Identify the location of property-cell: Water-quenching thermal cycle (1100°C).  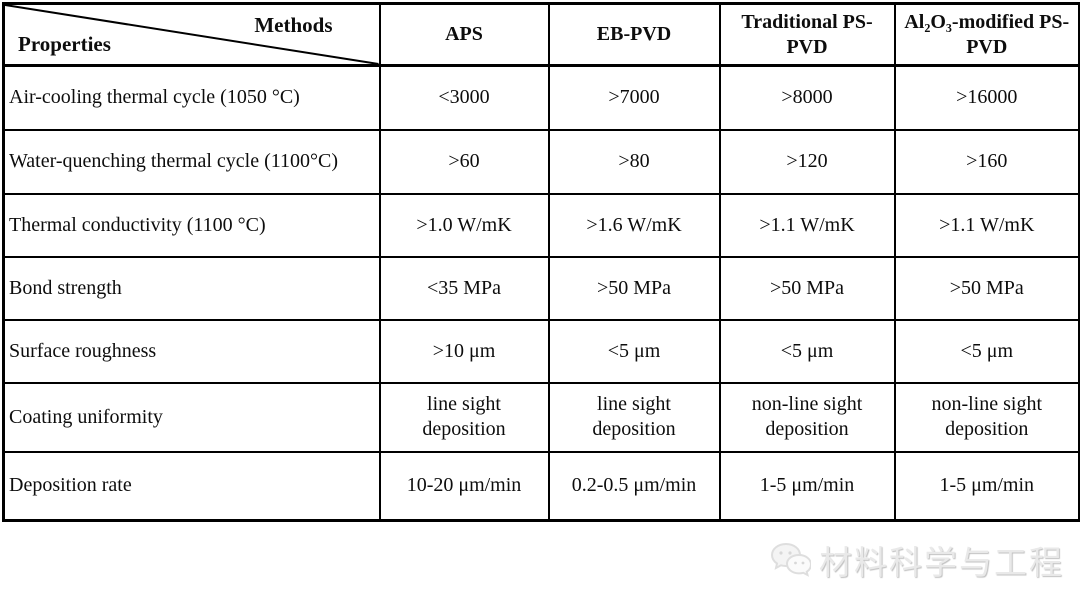
(191, 161).